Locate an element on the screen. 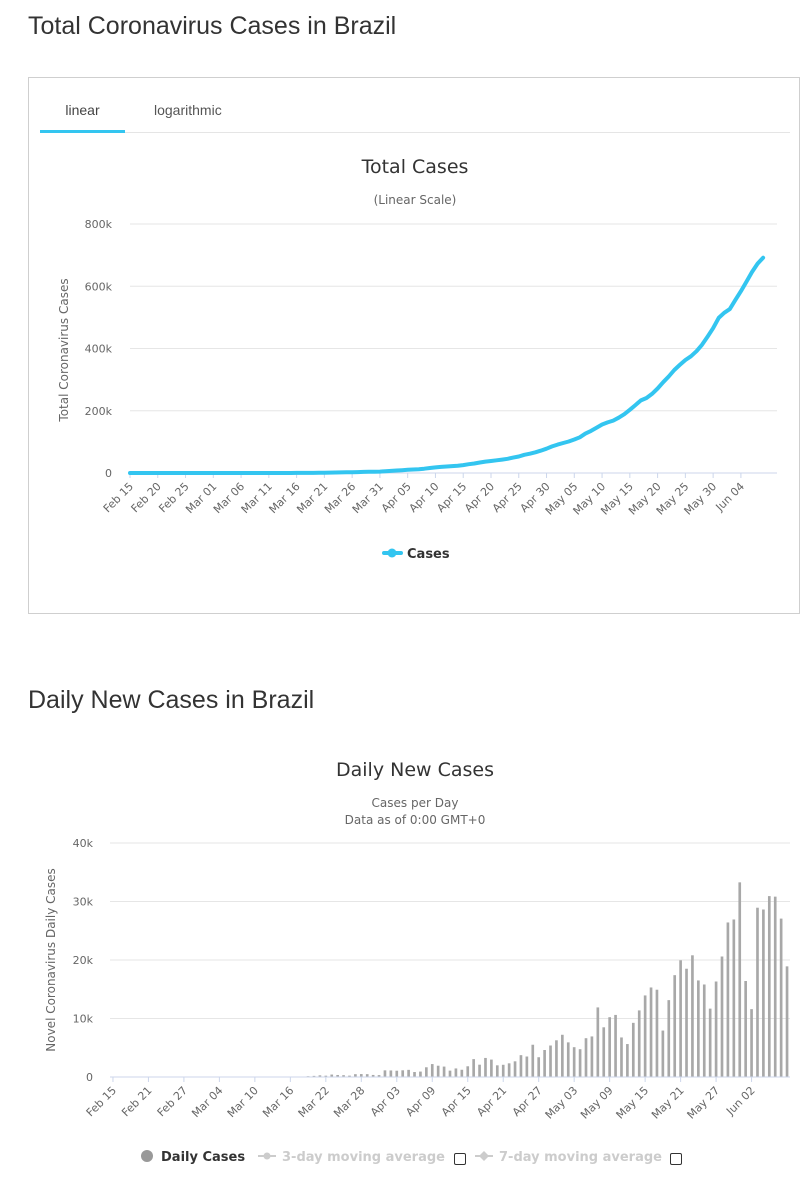  x-tick-label: May 03 is located at coordinates (562, 1103).